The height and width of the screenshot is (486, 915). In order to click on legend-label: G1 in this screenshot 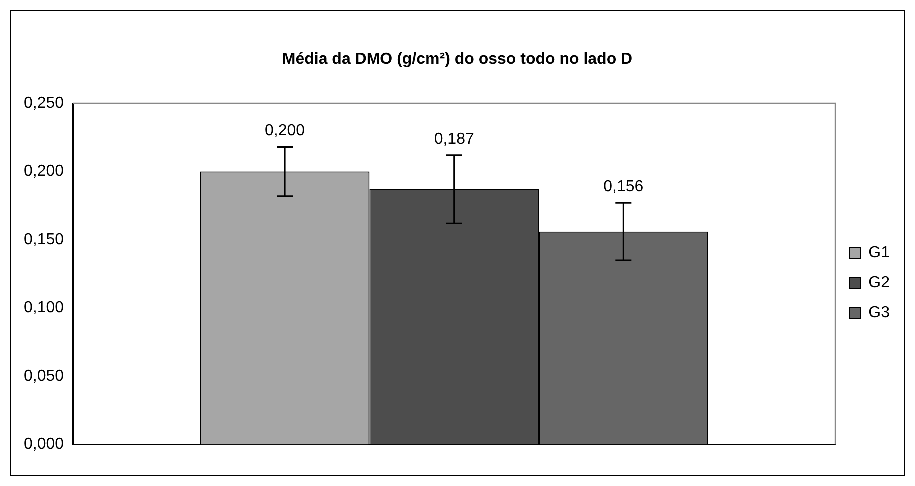, I will do `click(879, 253)`.